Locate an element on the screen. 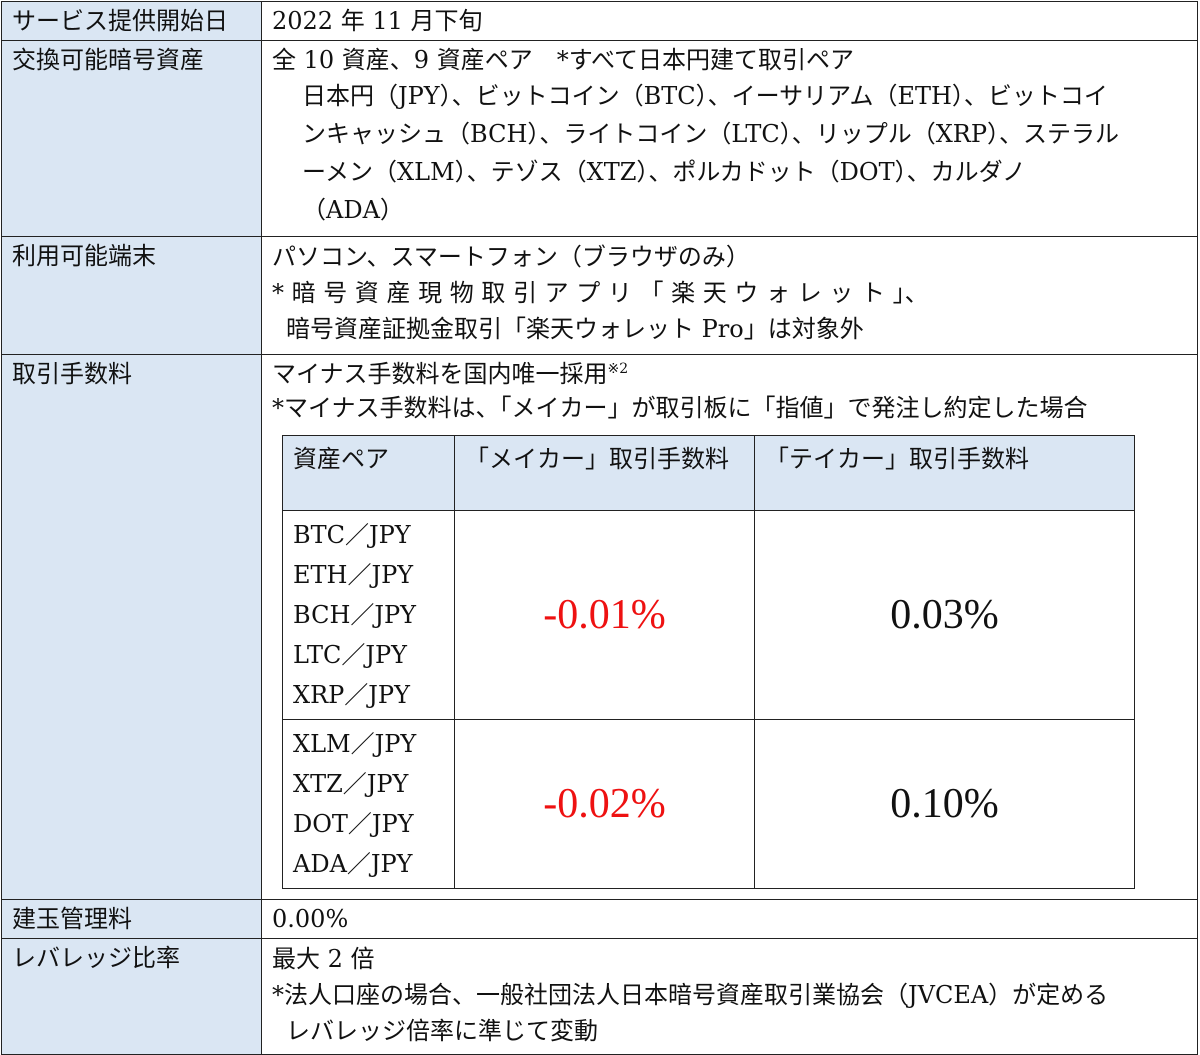 The width and height of the screenshot is (1200, 1055). assets-summary: 全 10 資産、9 資産ペア *すべて日本円建て取引ペア is located at coordinates (563, 60).